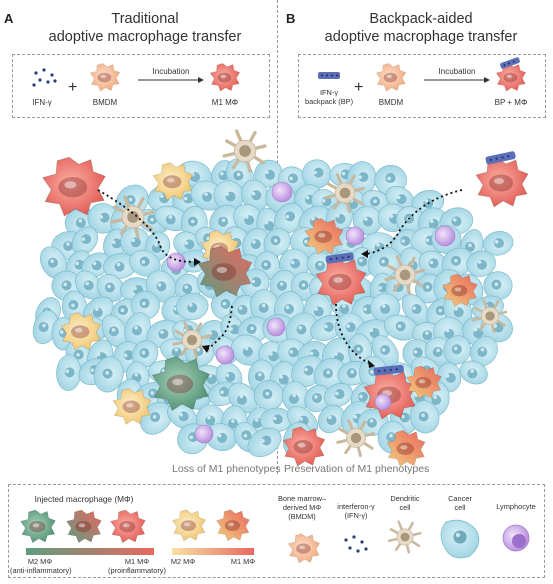  Describe the element at coordinates (42, 102) in the screenshot. I see `ifn-label: IFN-γ` at that location.